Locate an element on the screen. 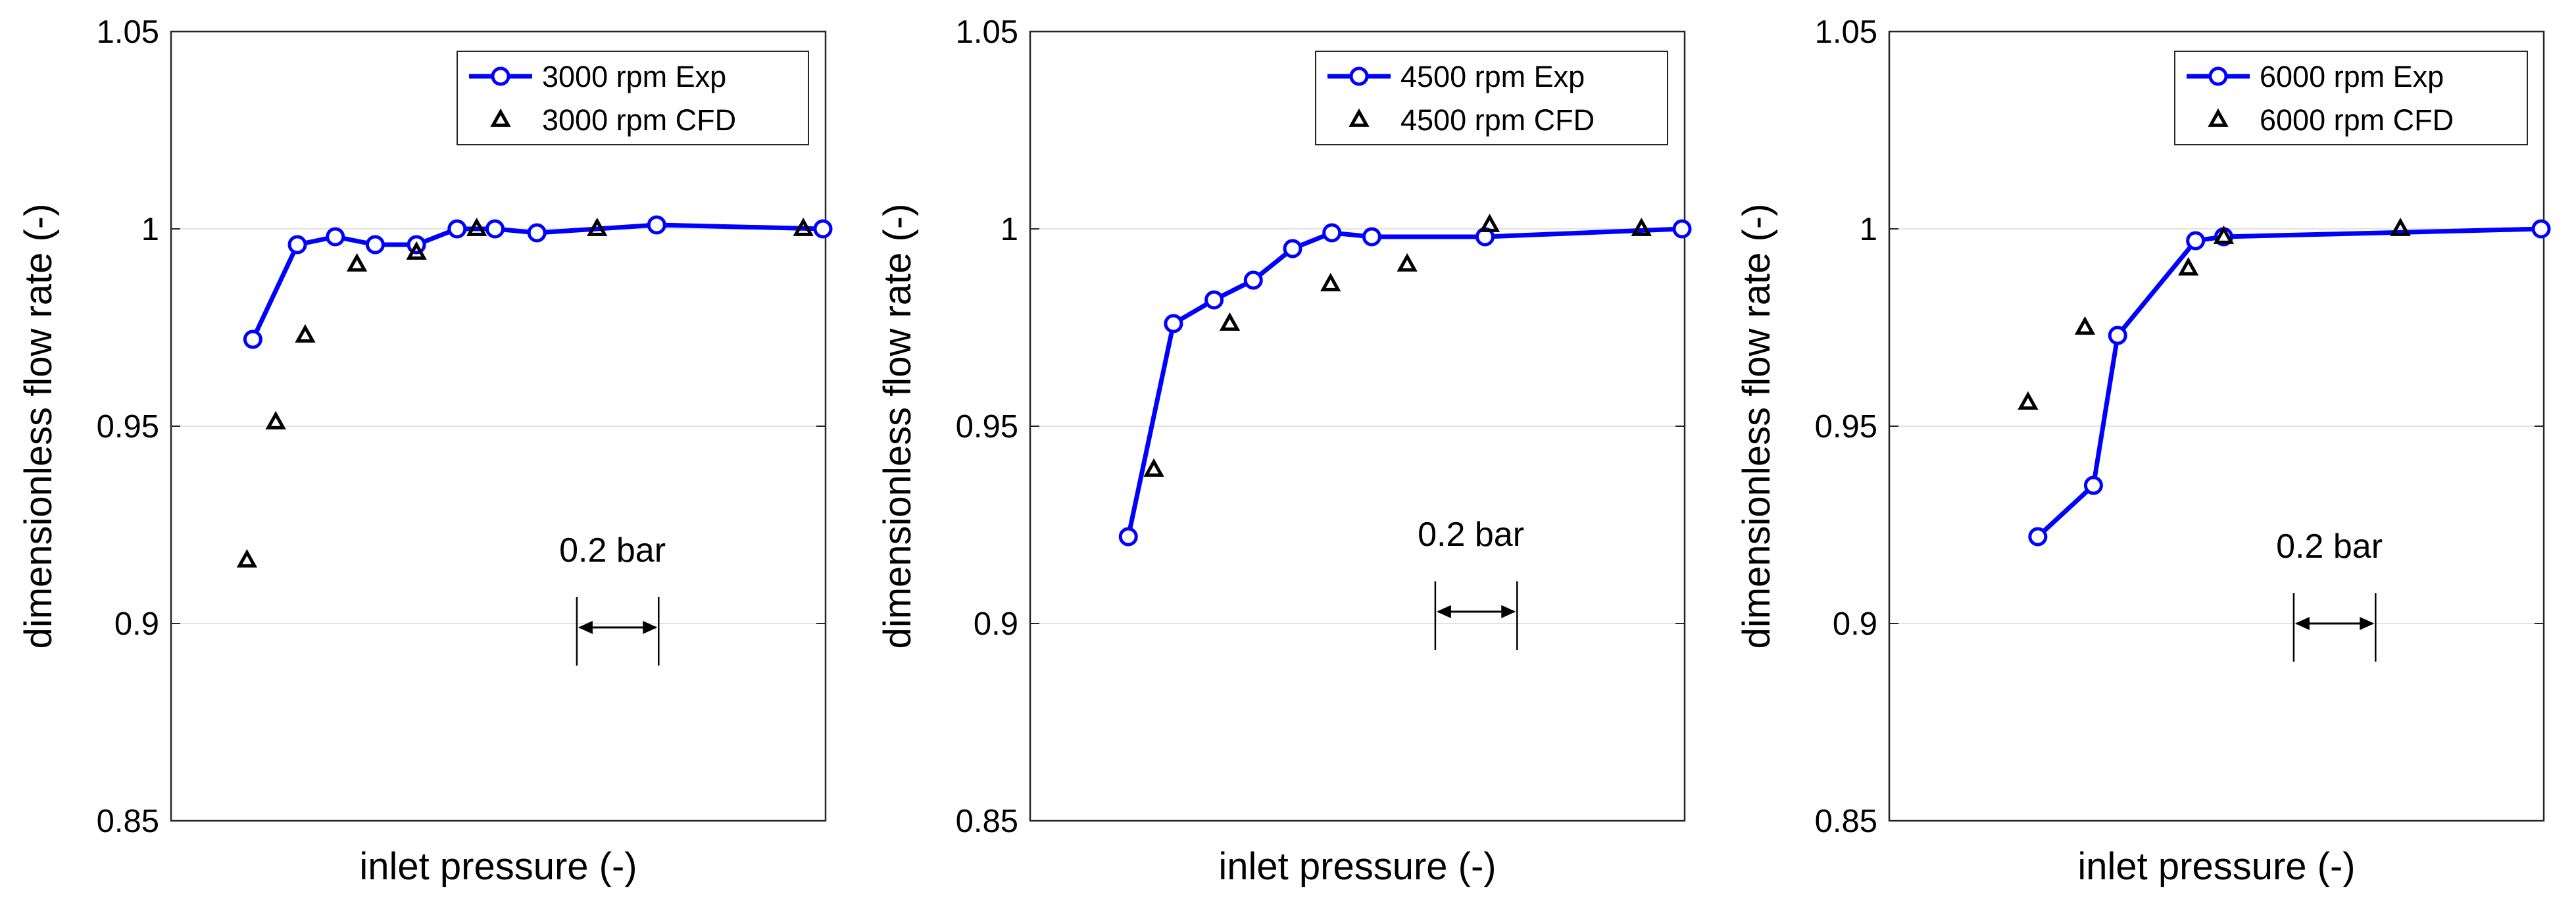 This screenshot has height=903, width=2576. legend-exp-label: 3000 rpm Exp is located at coordinates (634, 76).